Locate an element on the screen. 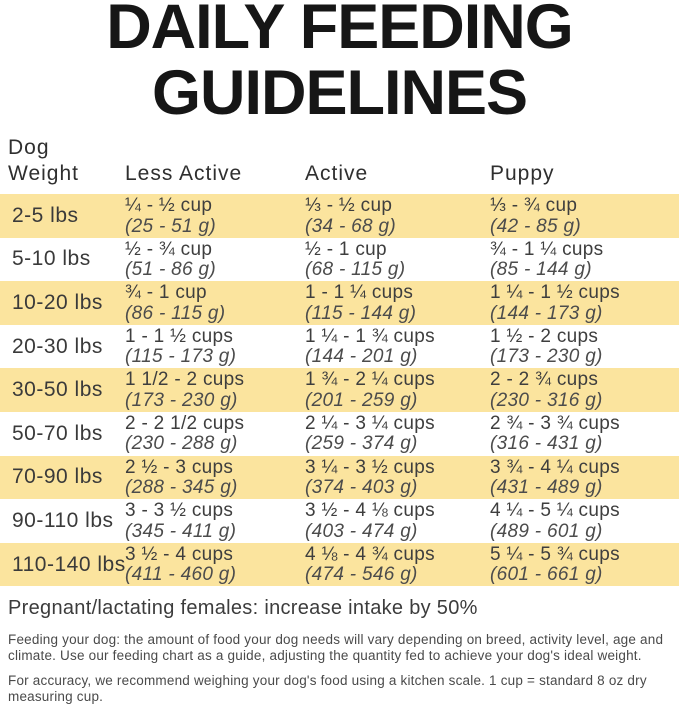 This screenshot has width=679, height=707. grams-text: (431 - 489 g) is located at coordinates (546, 488).